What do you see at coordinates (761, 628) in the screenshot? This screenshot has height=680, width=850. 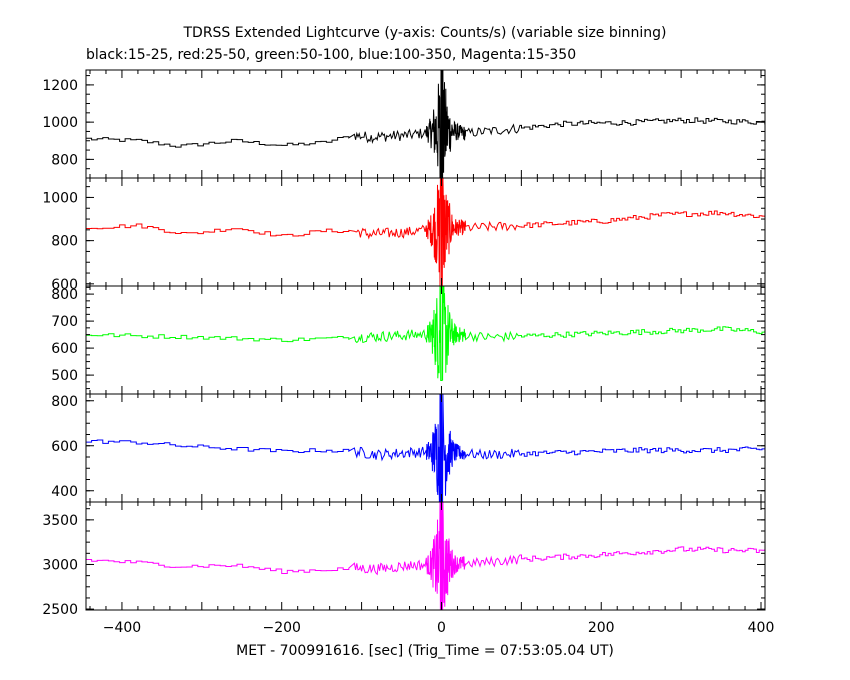 I see `x-tick-label: 400` at bounding box center [761, 628].